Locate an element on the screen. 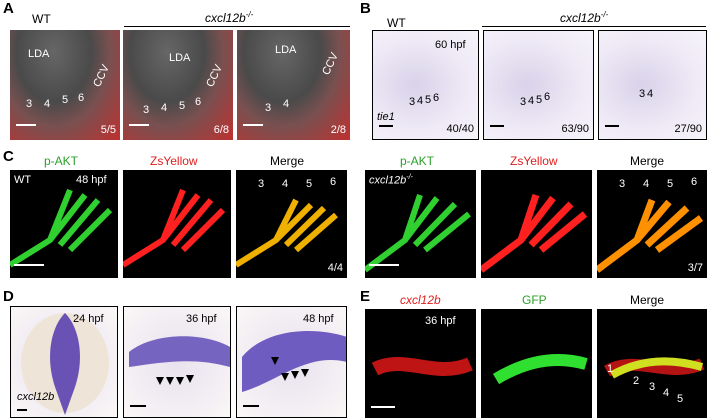  stage: 24 hpf is located at coordinates (88, 319).